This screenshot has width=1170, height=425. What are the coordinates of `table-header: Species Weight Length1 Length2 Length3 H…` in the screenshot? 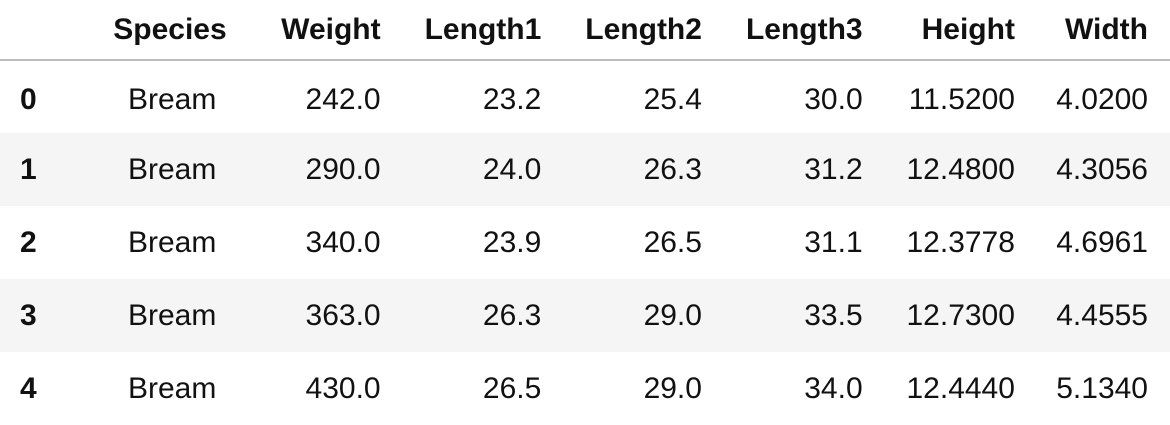 It's located at (585, 30).